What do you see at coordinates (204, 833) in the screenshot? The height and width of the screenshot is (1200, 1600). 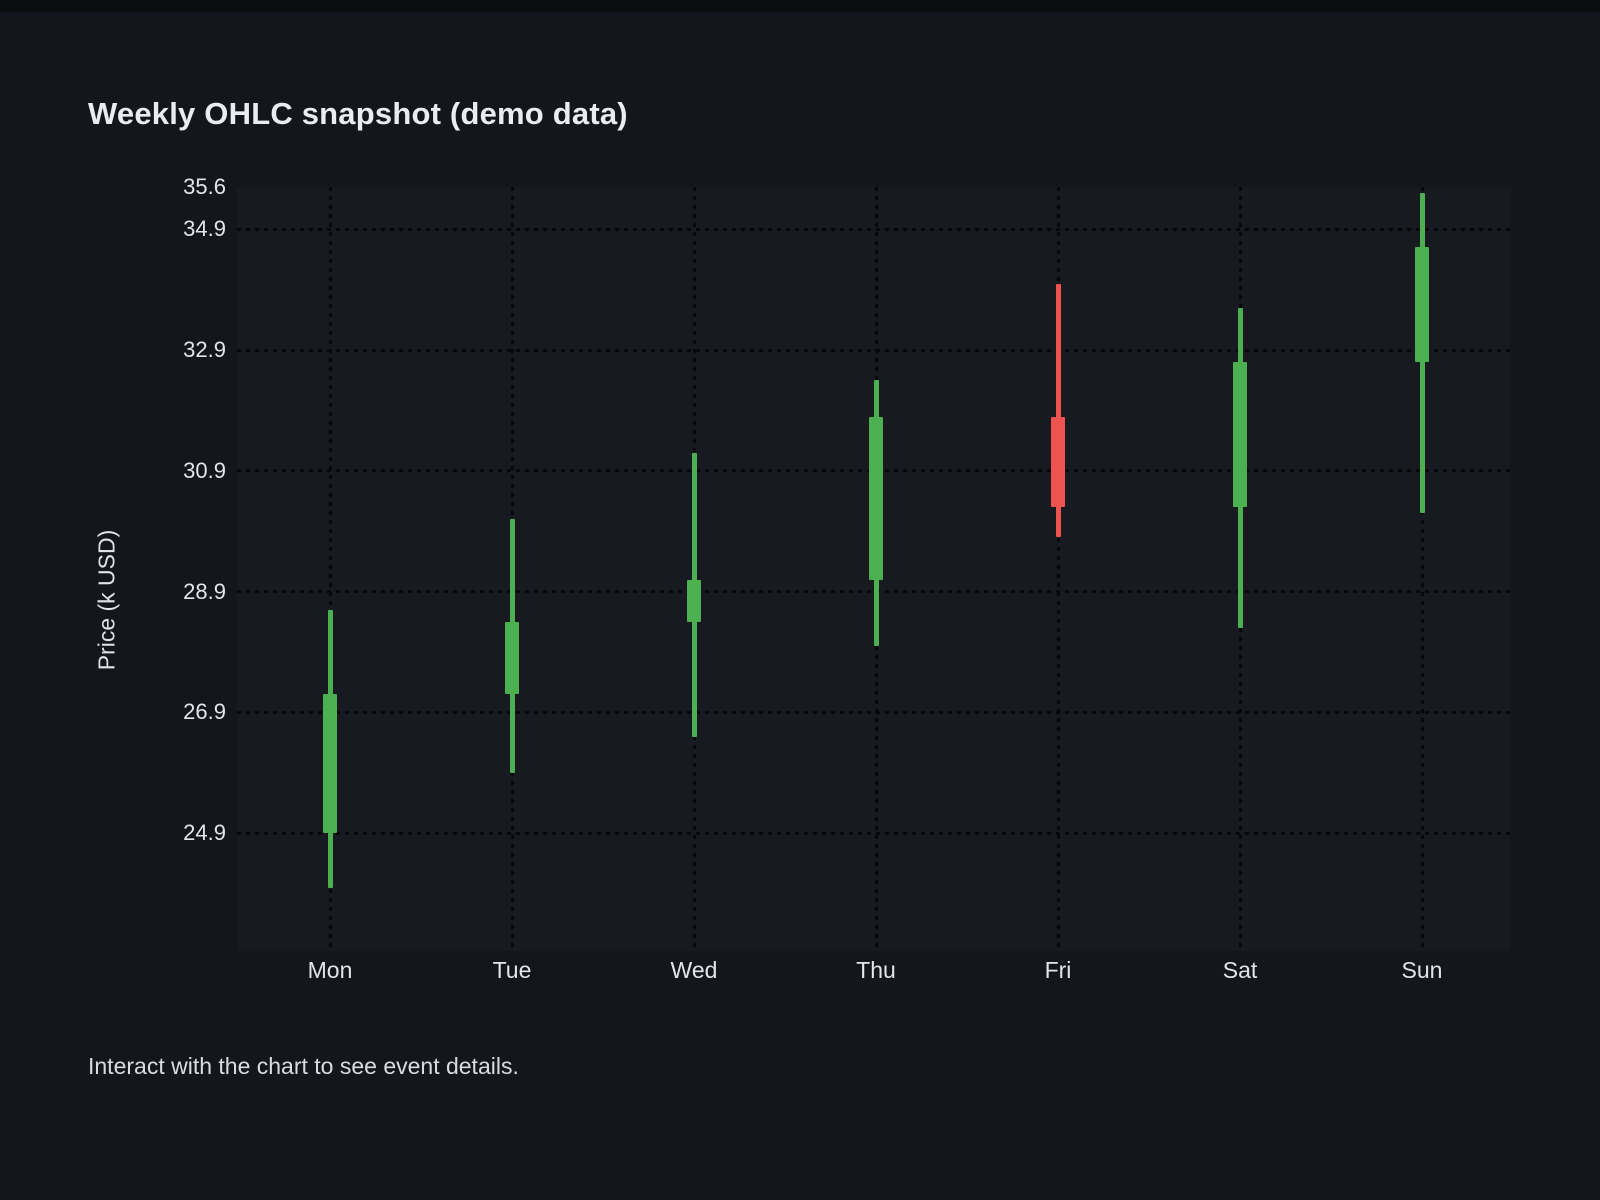 I see `y-tick-label: 24.9` at bounding box center [204, 833].